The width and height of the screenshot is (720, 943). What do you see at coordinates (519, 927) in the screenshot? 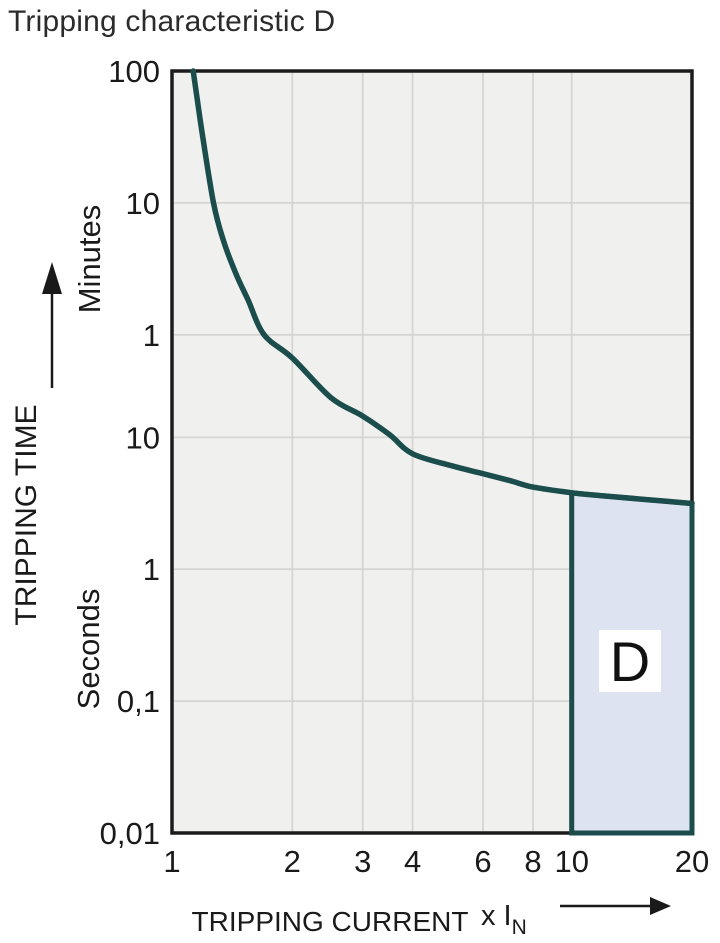
I see `x-axis-unit-subscript: N` at bounding box center [519, 927].